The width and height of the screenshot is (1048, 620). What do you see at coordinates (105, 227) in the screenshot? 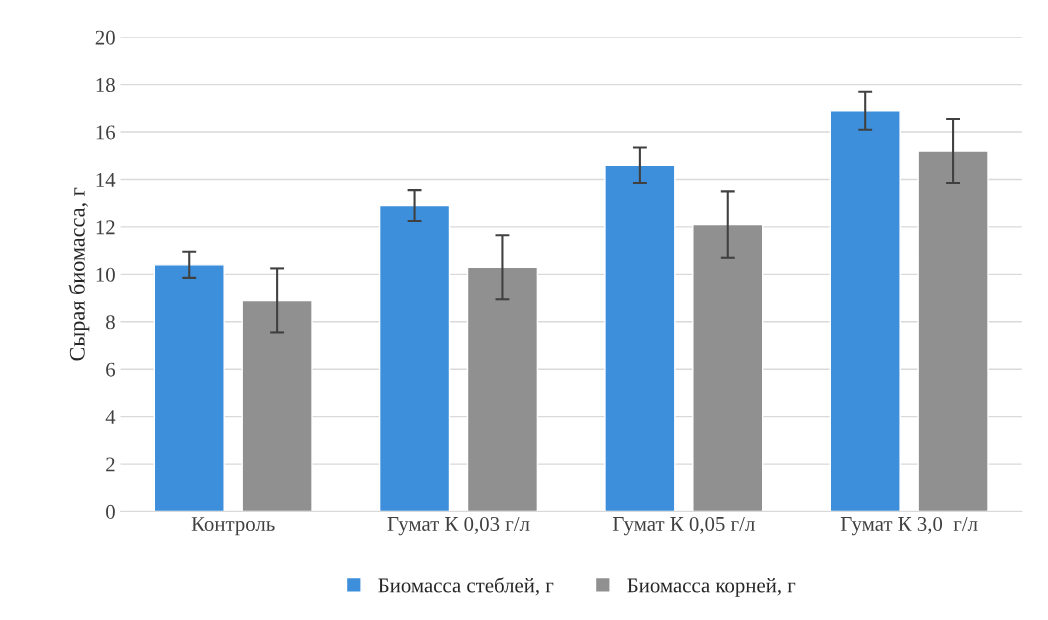
I see `y-tick-label: 12` at bounding box center [105, 227].